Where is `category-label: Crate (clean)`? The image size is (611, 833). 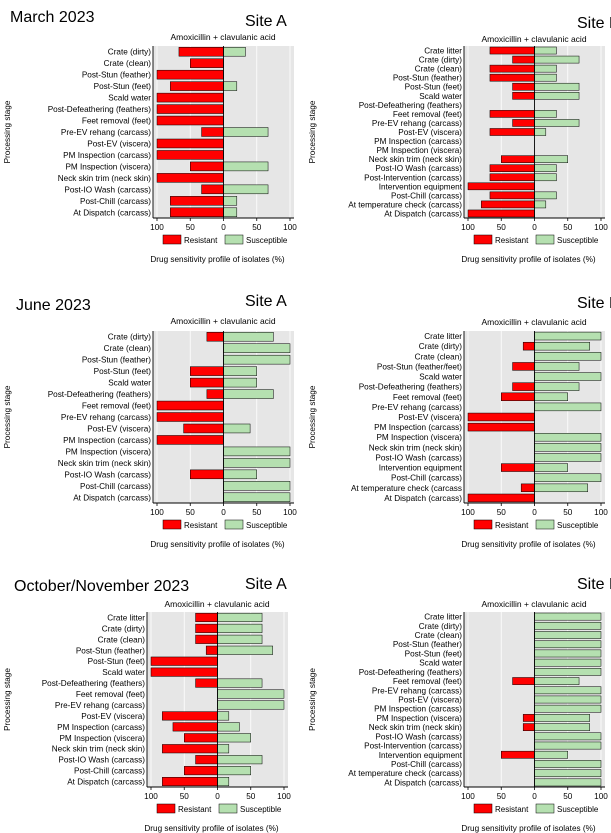 category-label: Crate (clean) is located at coordinates (439, 635).